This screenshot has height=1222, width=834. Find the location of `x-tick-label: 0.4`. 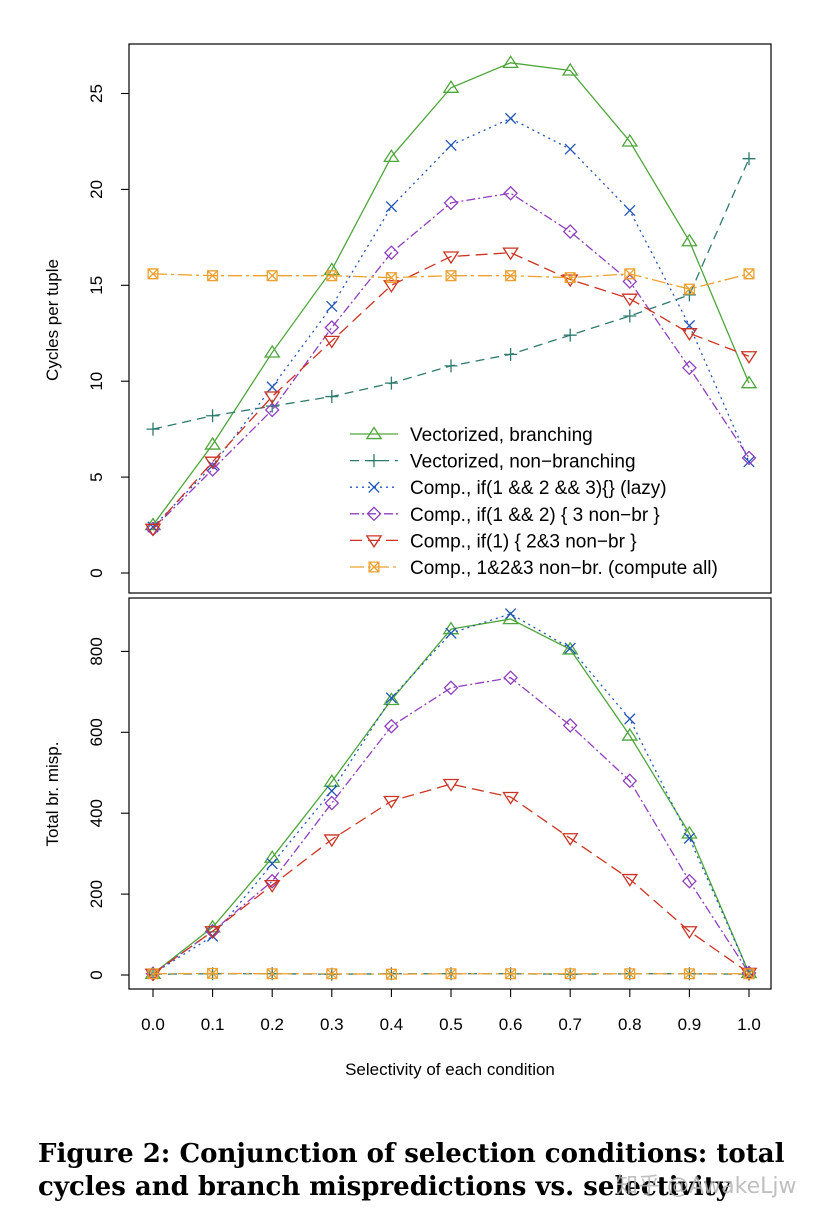

x-tick-label: 0.4 is located at coordinates (392, 1024).